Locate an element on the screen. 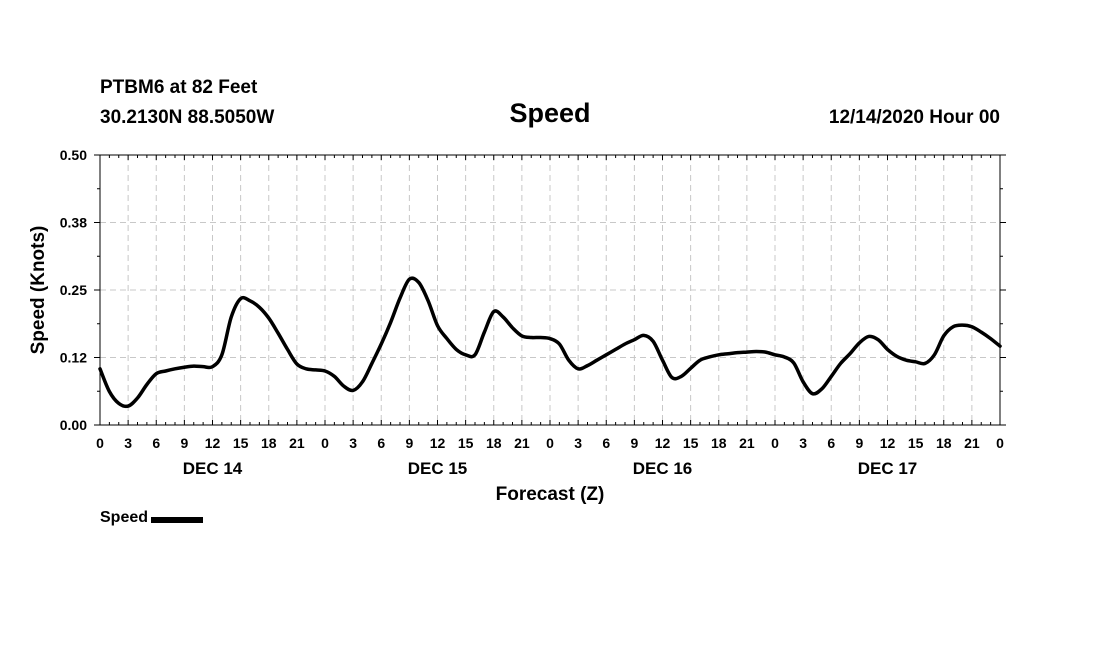  day-labels: DEC 14 DEC 15 DEC 16 DEC 17 is located at coordinates (550, 468).